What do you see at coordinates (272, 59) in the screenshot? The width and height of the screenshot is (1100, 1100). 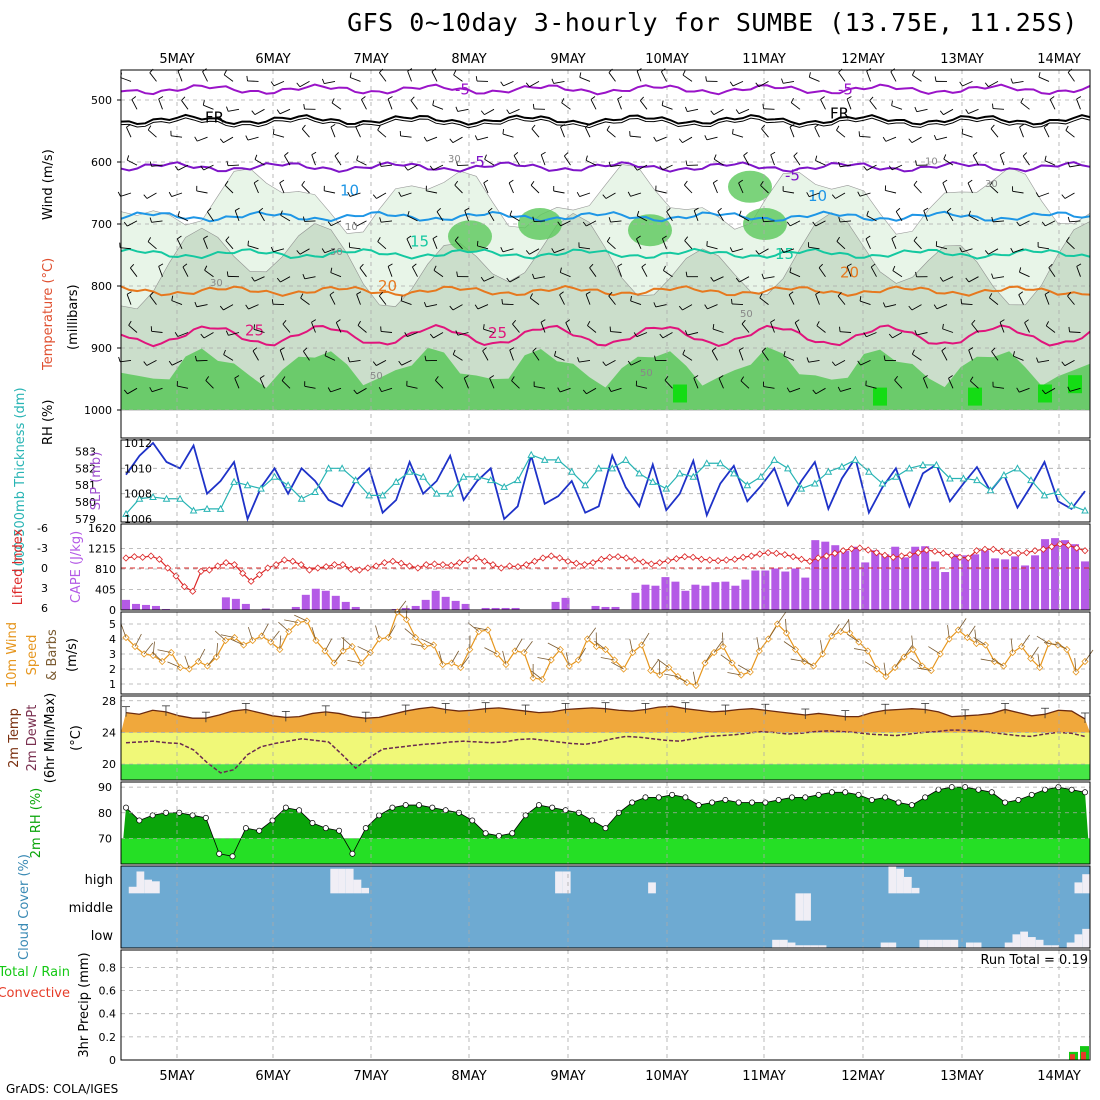 I see `date-label-top: 6MAY` at bounding box center [272, 59].